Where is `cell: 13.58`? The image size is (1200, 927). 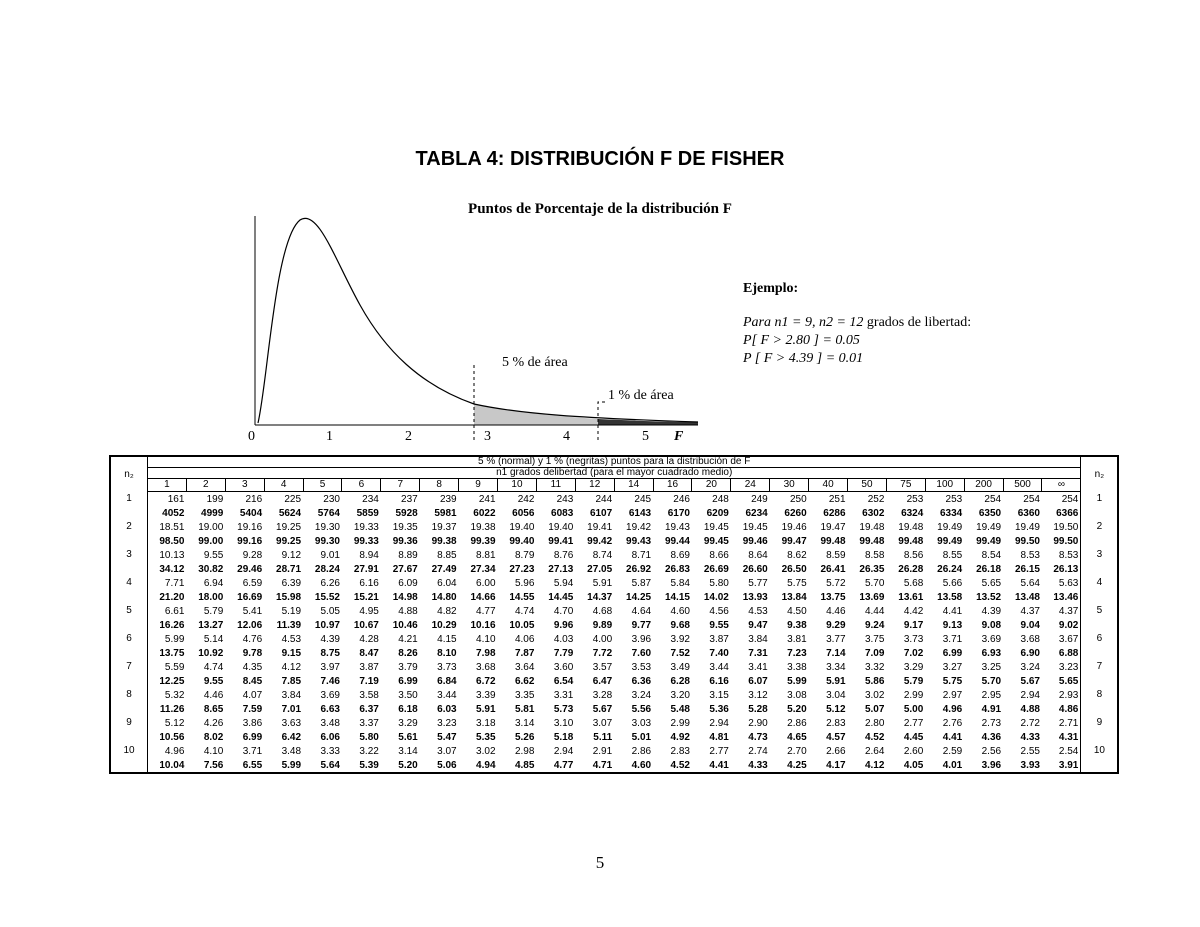
cell: 13.58 is located at coordinates (950, 597).